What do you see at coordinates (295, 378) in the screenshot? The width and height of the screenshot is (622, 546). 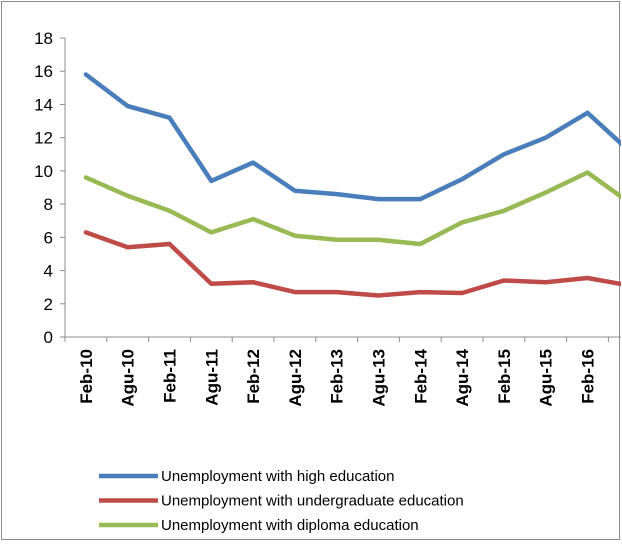 I see `x-tick-label: Agu-12` at bounding box center [295, 378].